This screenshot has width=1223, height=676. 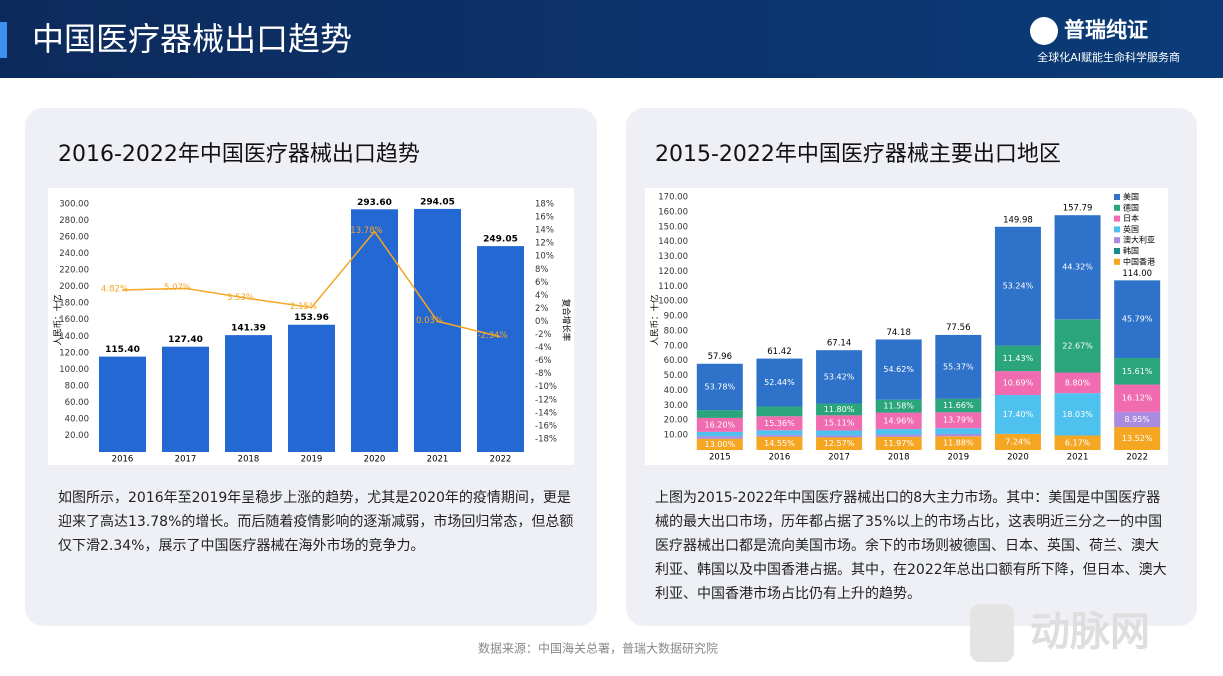 What do you see at coordinates (542, 322) in the screenshot?
I see `y-tick-label: 0%` at bounding box center [542, 322].